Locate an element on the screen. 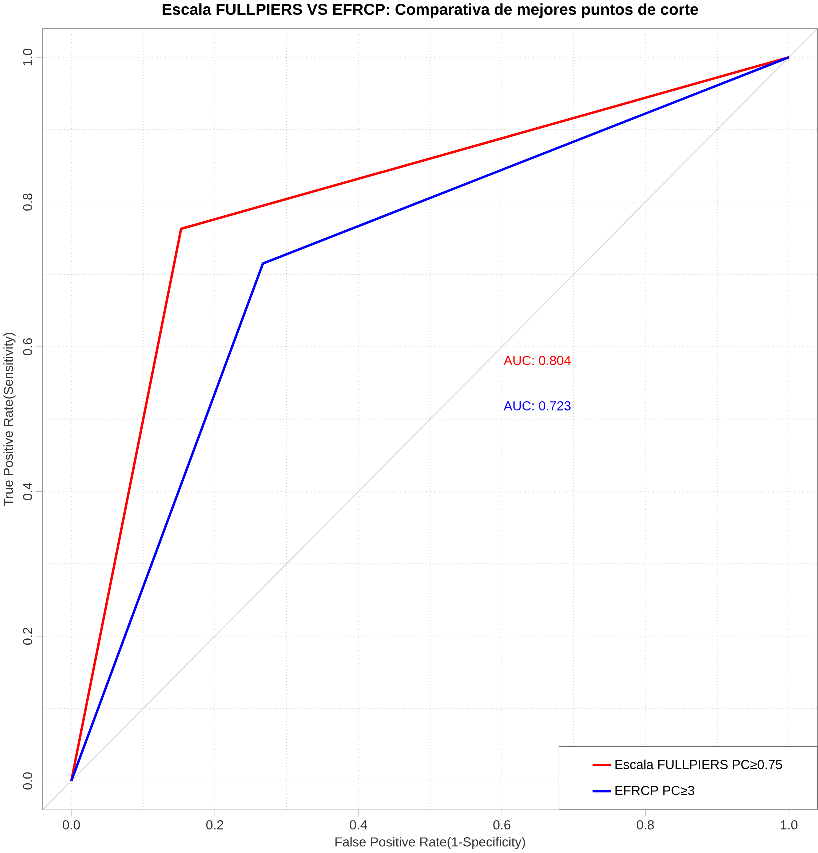 The image size is (818, 853). y-tick-label: 0.0 is located at coordinates (27, 781).